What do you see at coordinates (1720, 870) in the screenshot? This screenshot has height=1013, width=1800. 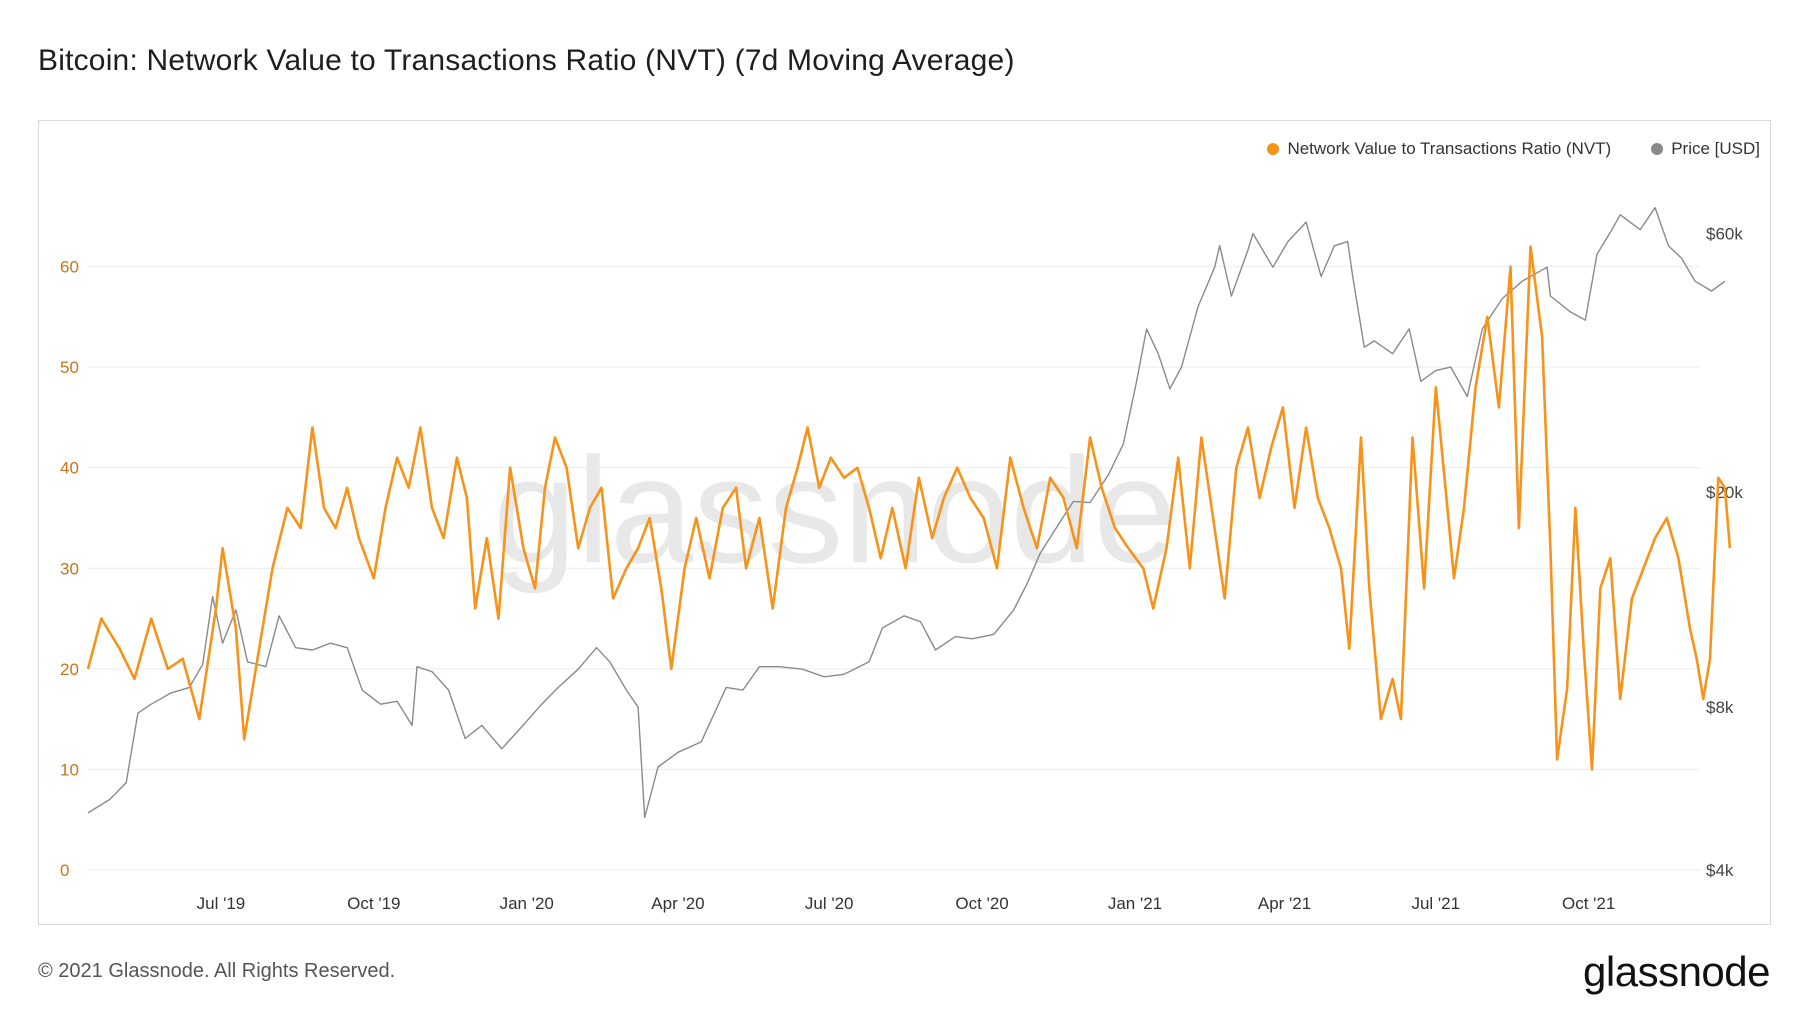 I see `y-right-tick-4k: $4k` at bounding box center [1720, 870].